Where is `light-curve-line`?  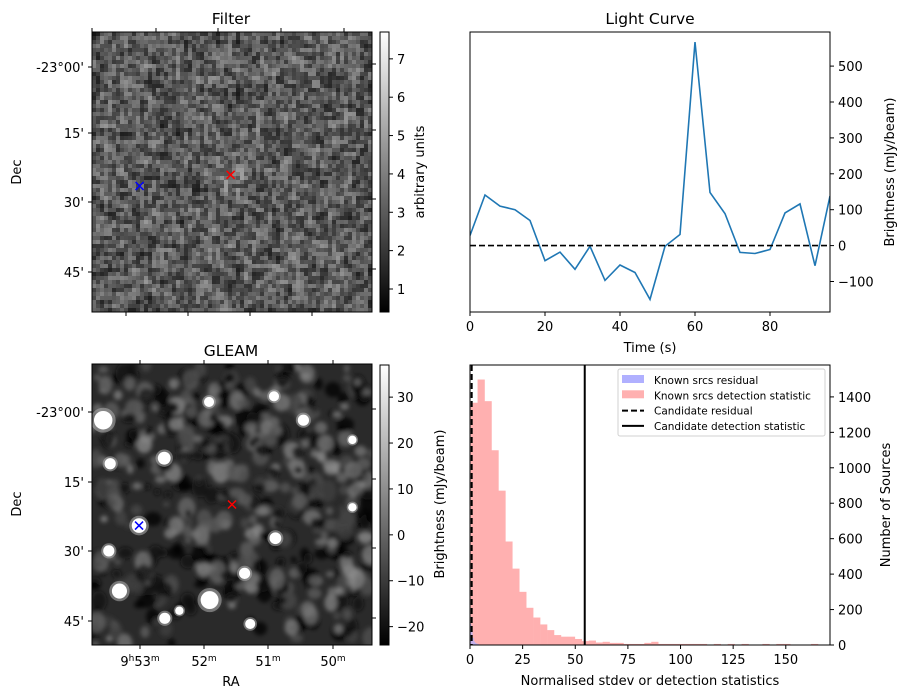
light-curve-line is located at coordinates (650, 172).